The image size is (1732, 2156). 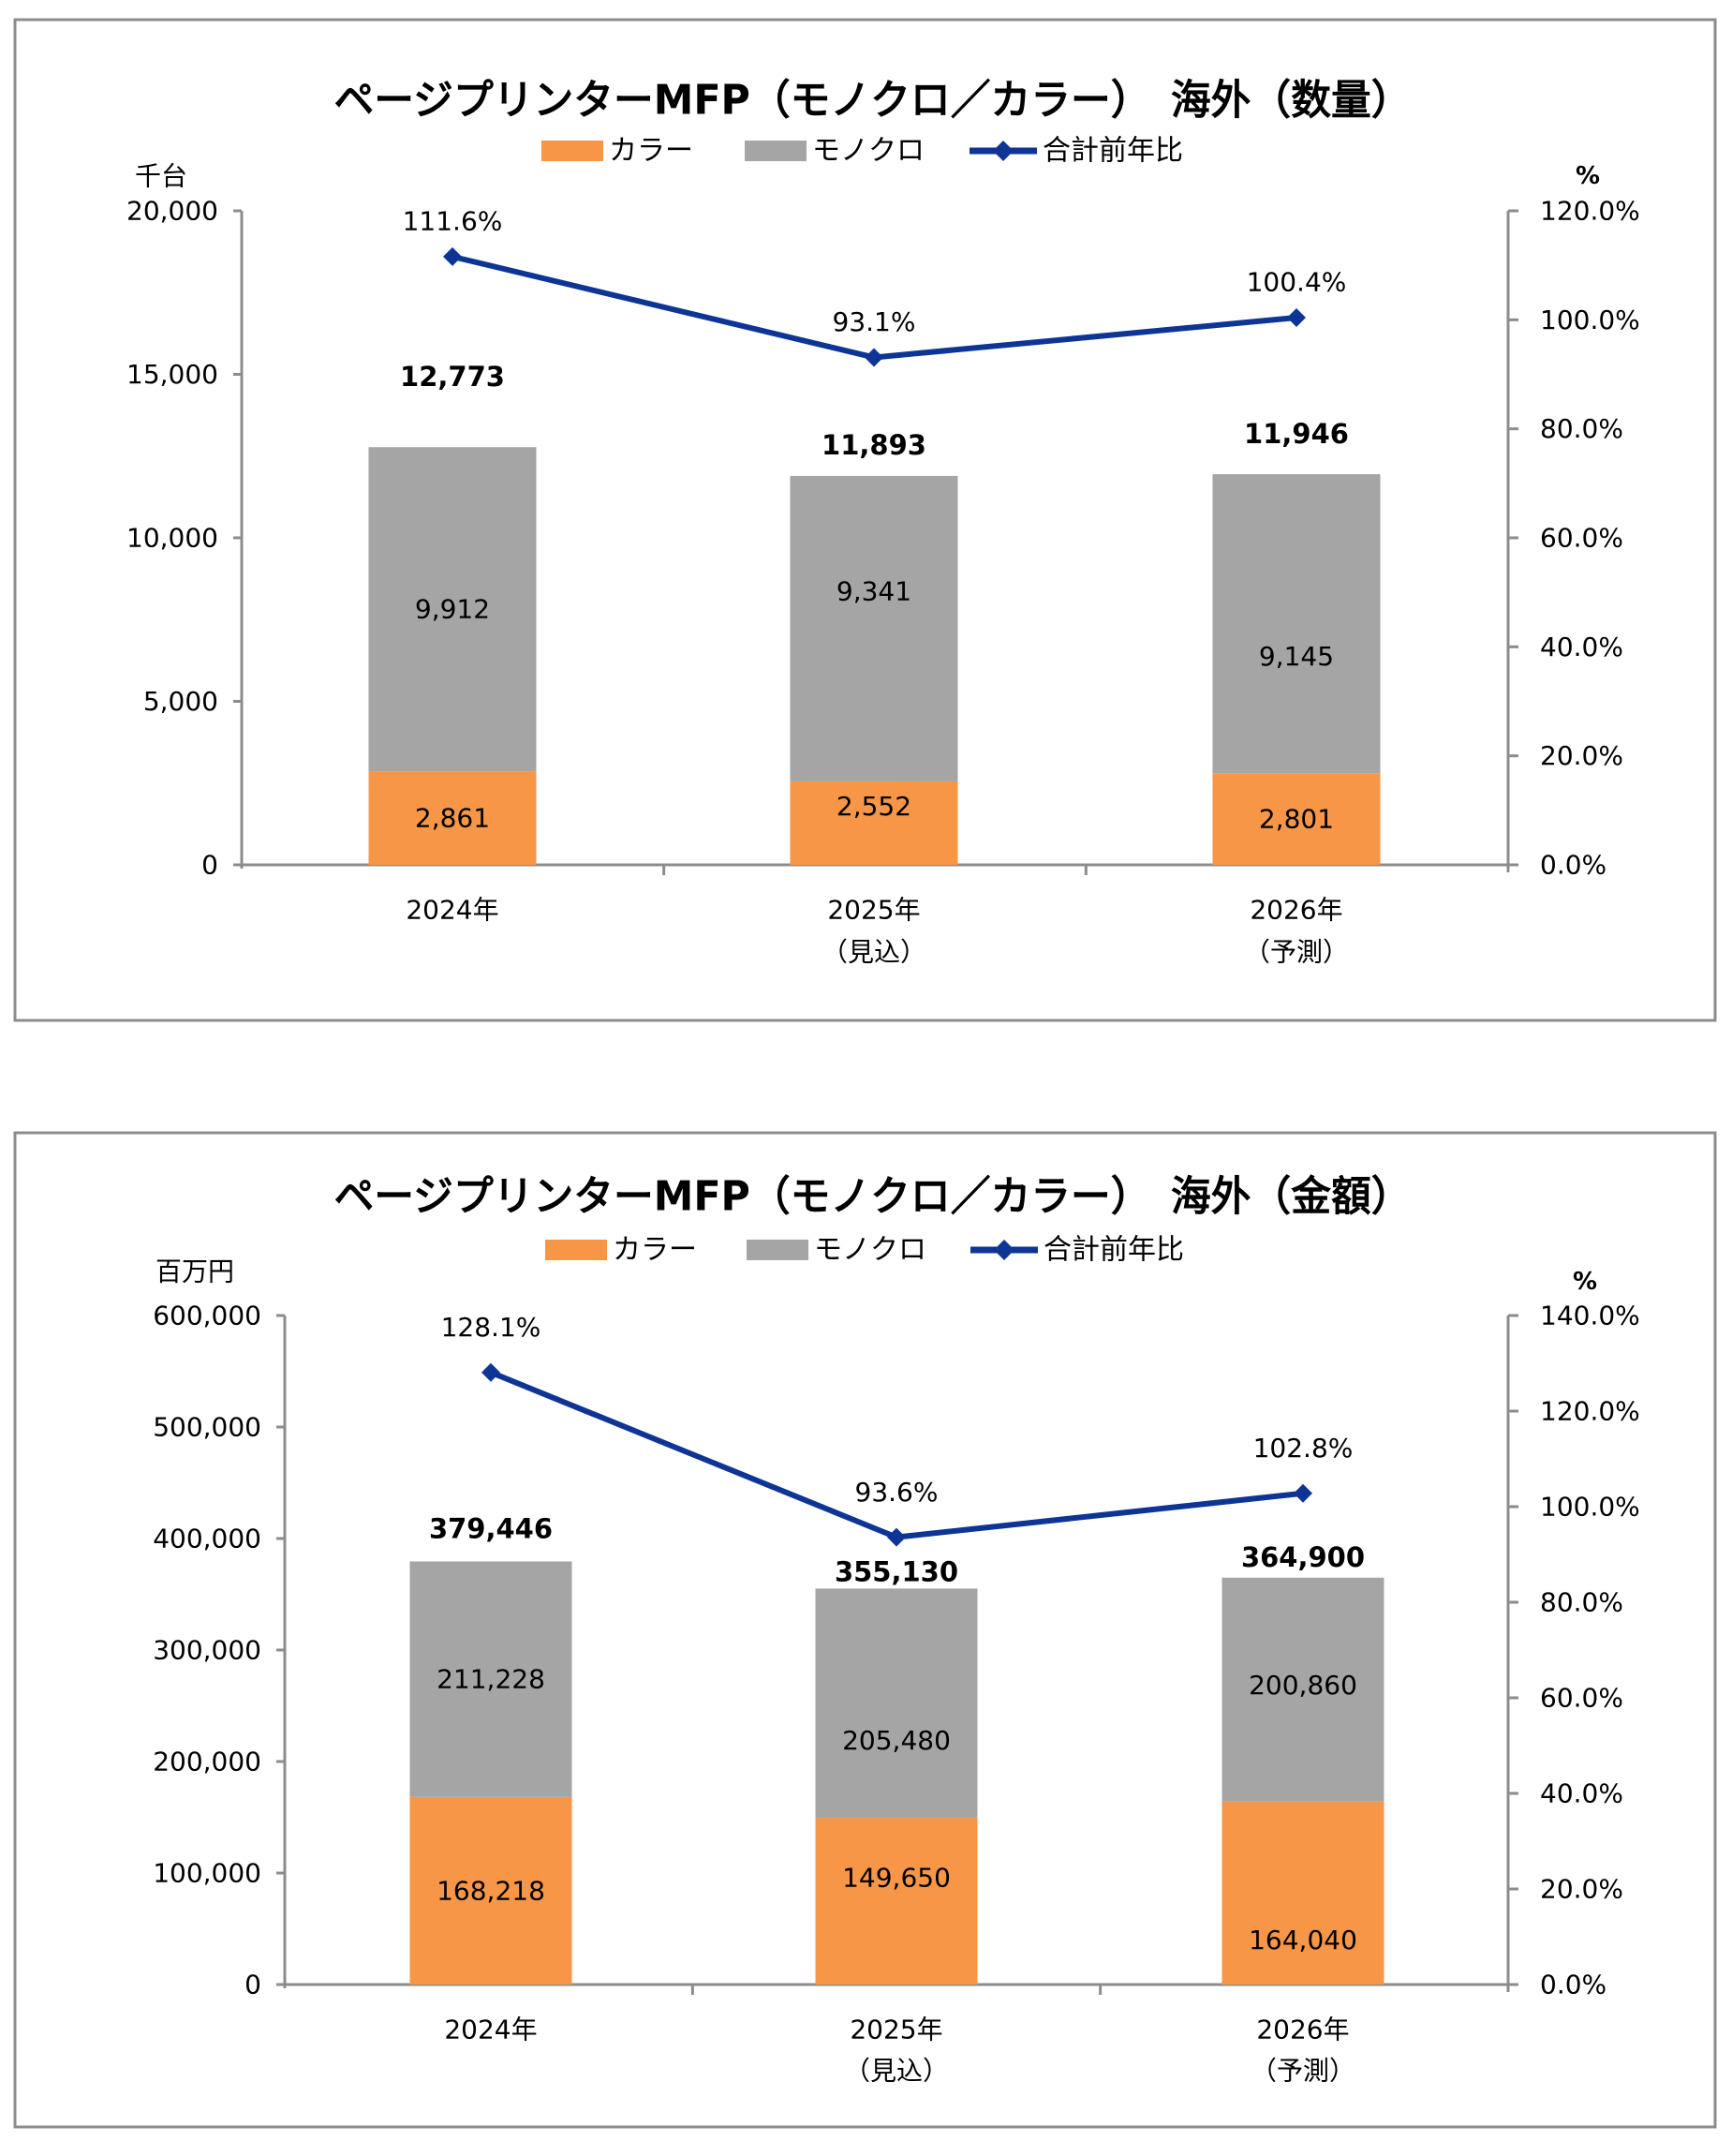 I want to click on y-axis-tick-label: 600,000, so click(x=207, y=1316).